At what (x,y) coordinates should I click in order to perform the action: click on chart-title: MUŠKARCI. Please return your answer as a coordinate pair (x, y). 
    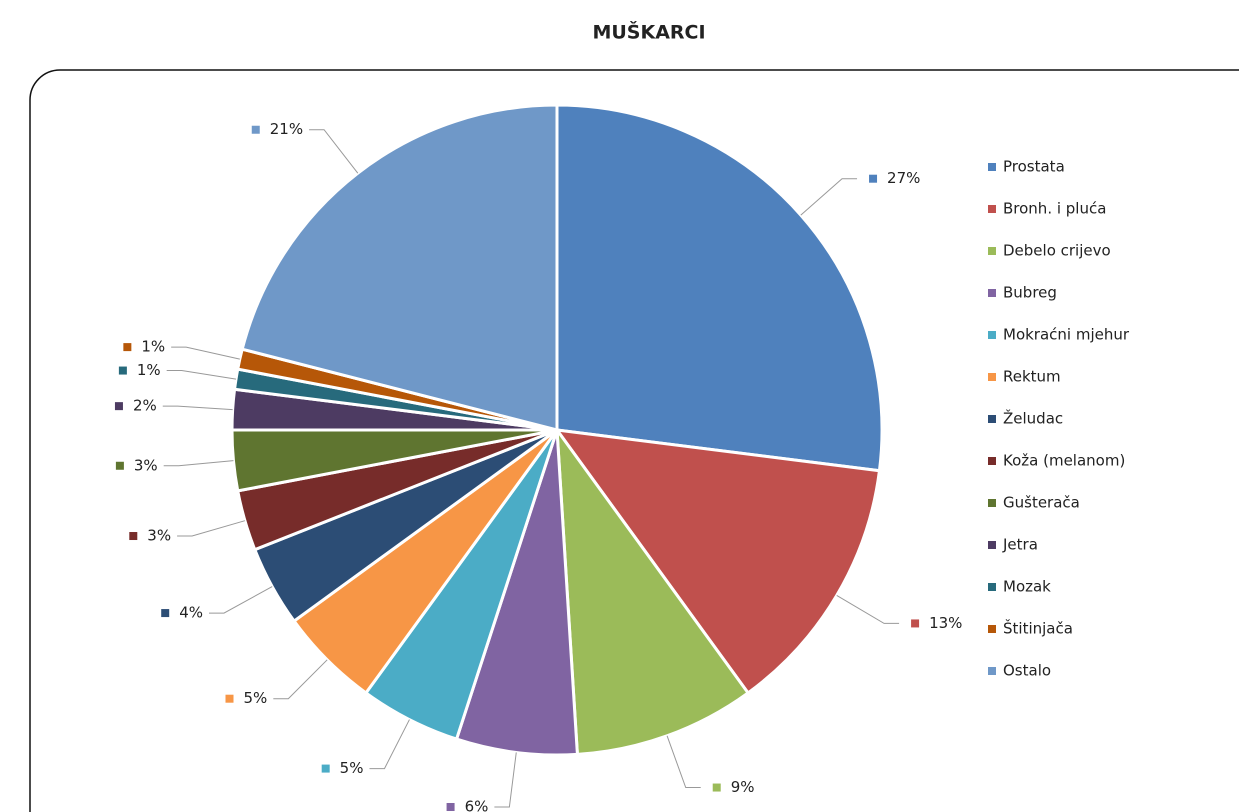
    Looking at the image, I should click on (648, 32).